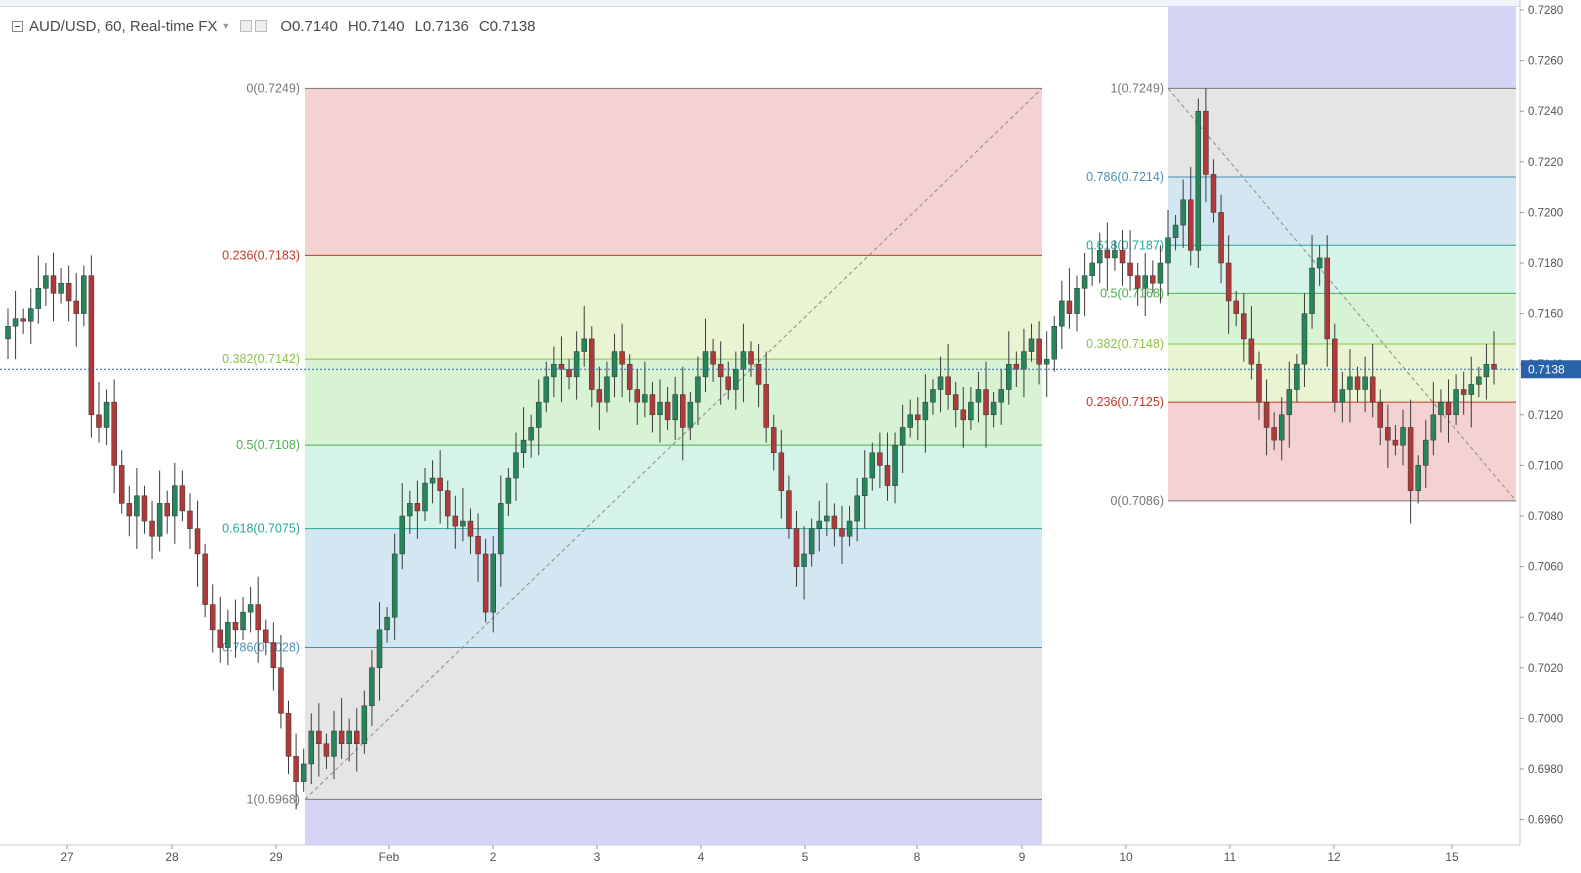 This screenshot has width=1581, height=873. What do you see at coordinates (1545, 213) in the screenshot?
I see `price-tick-label: 0.7200` at bounding box center [1545, 213].